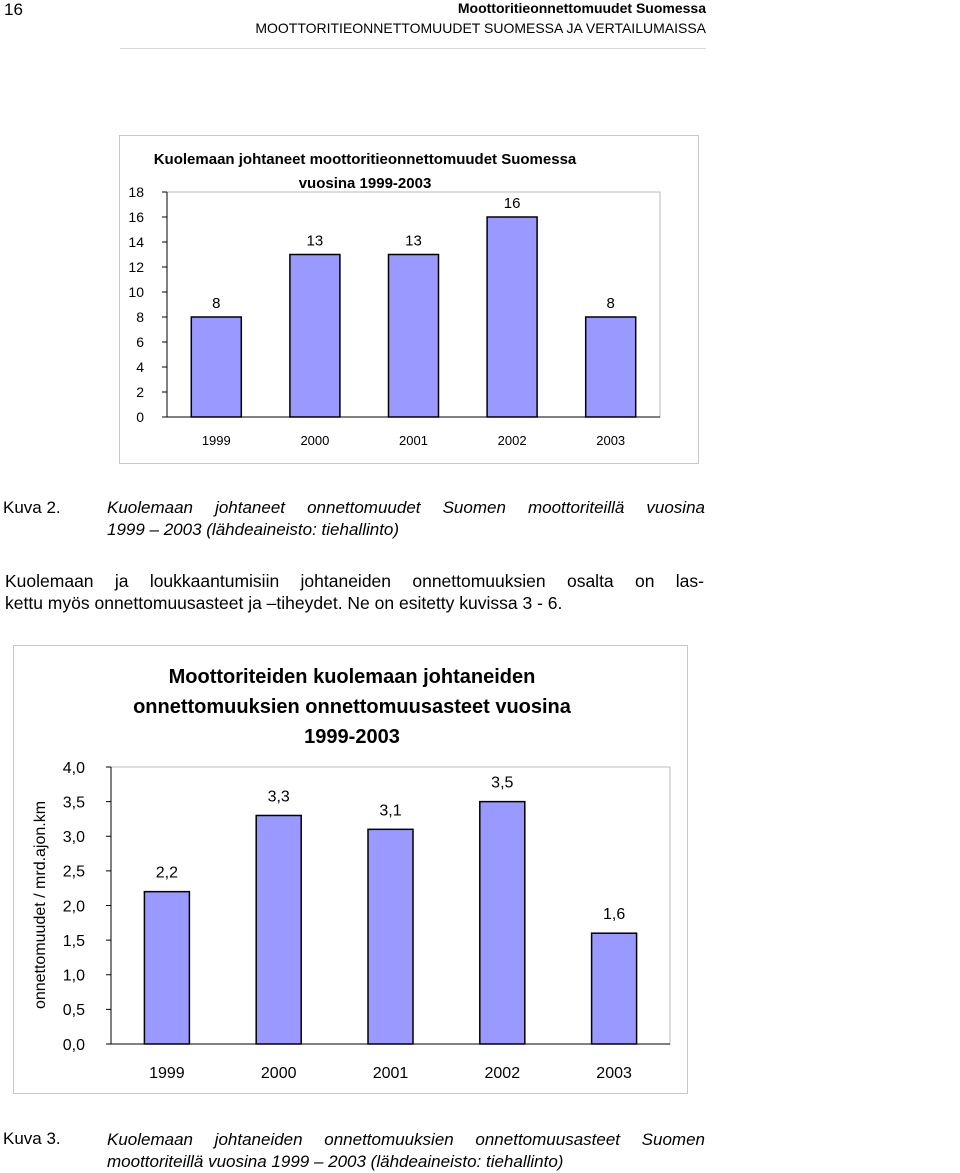  What do you see at coordinates (136, 292) in the screenshot?
I see `chart1-ytick-label: 10` at bounding box center [136, 292].